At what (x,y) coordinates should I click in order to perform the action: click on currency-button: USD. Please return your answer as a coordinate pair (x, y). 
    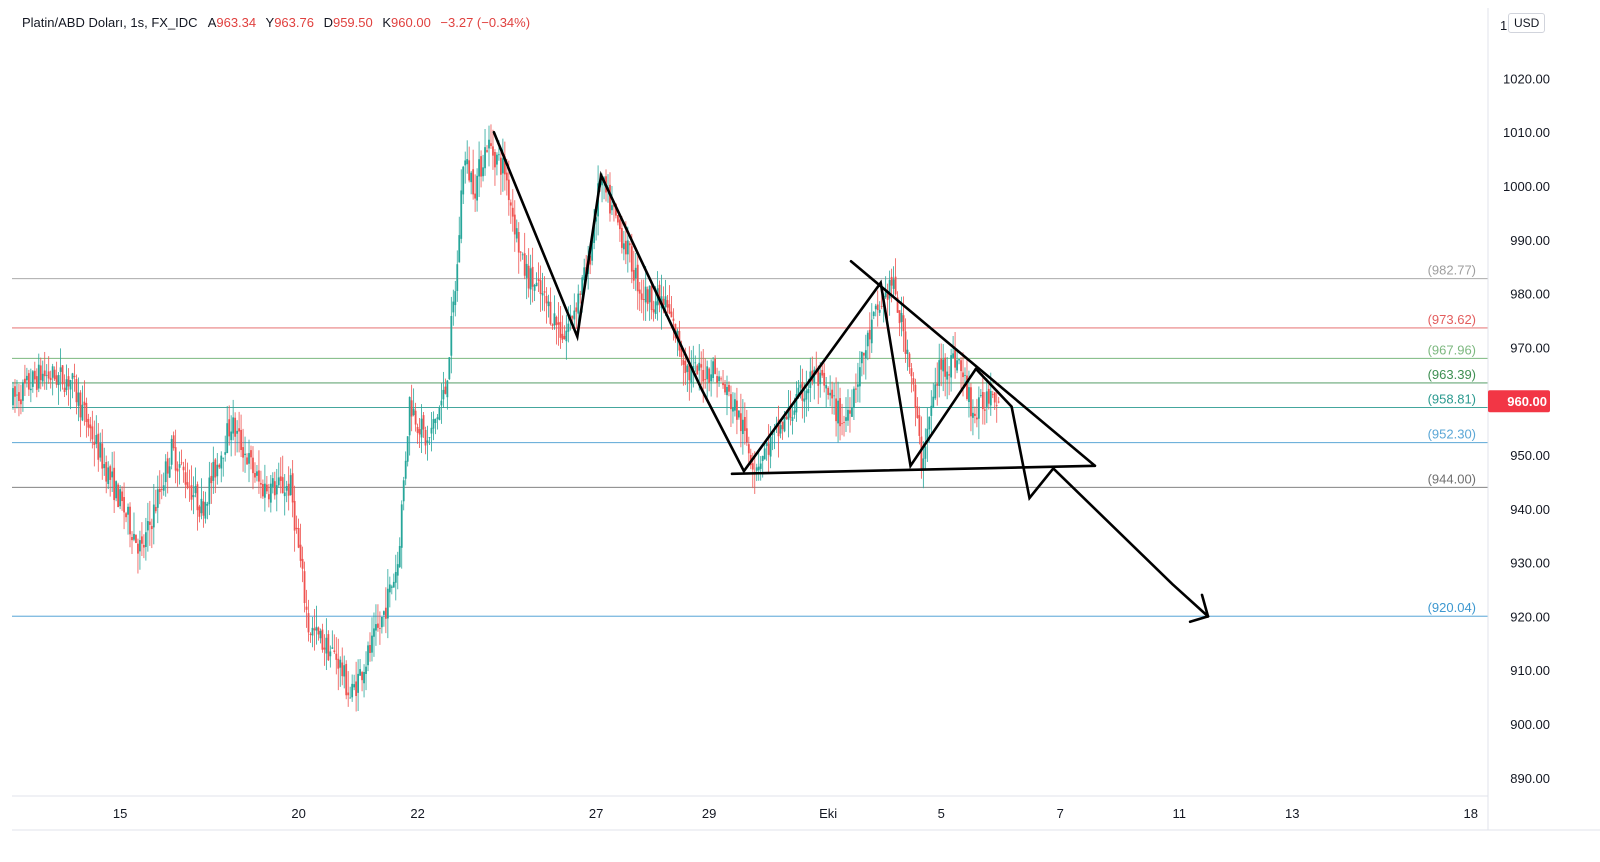
    Looking at the image, I should click on (1527, 23).